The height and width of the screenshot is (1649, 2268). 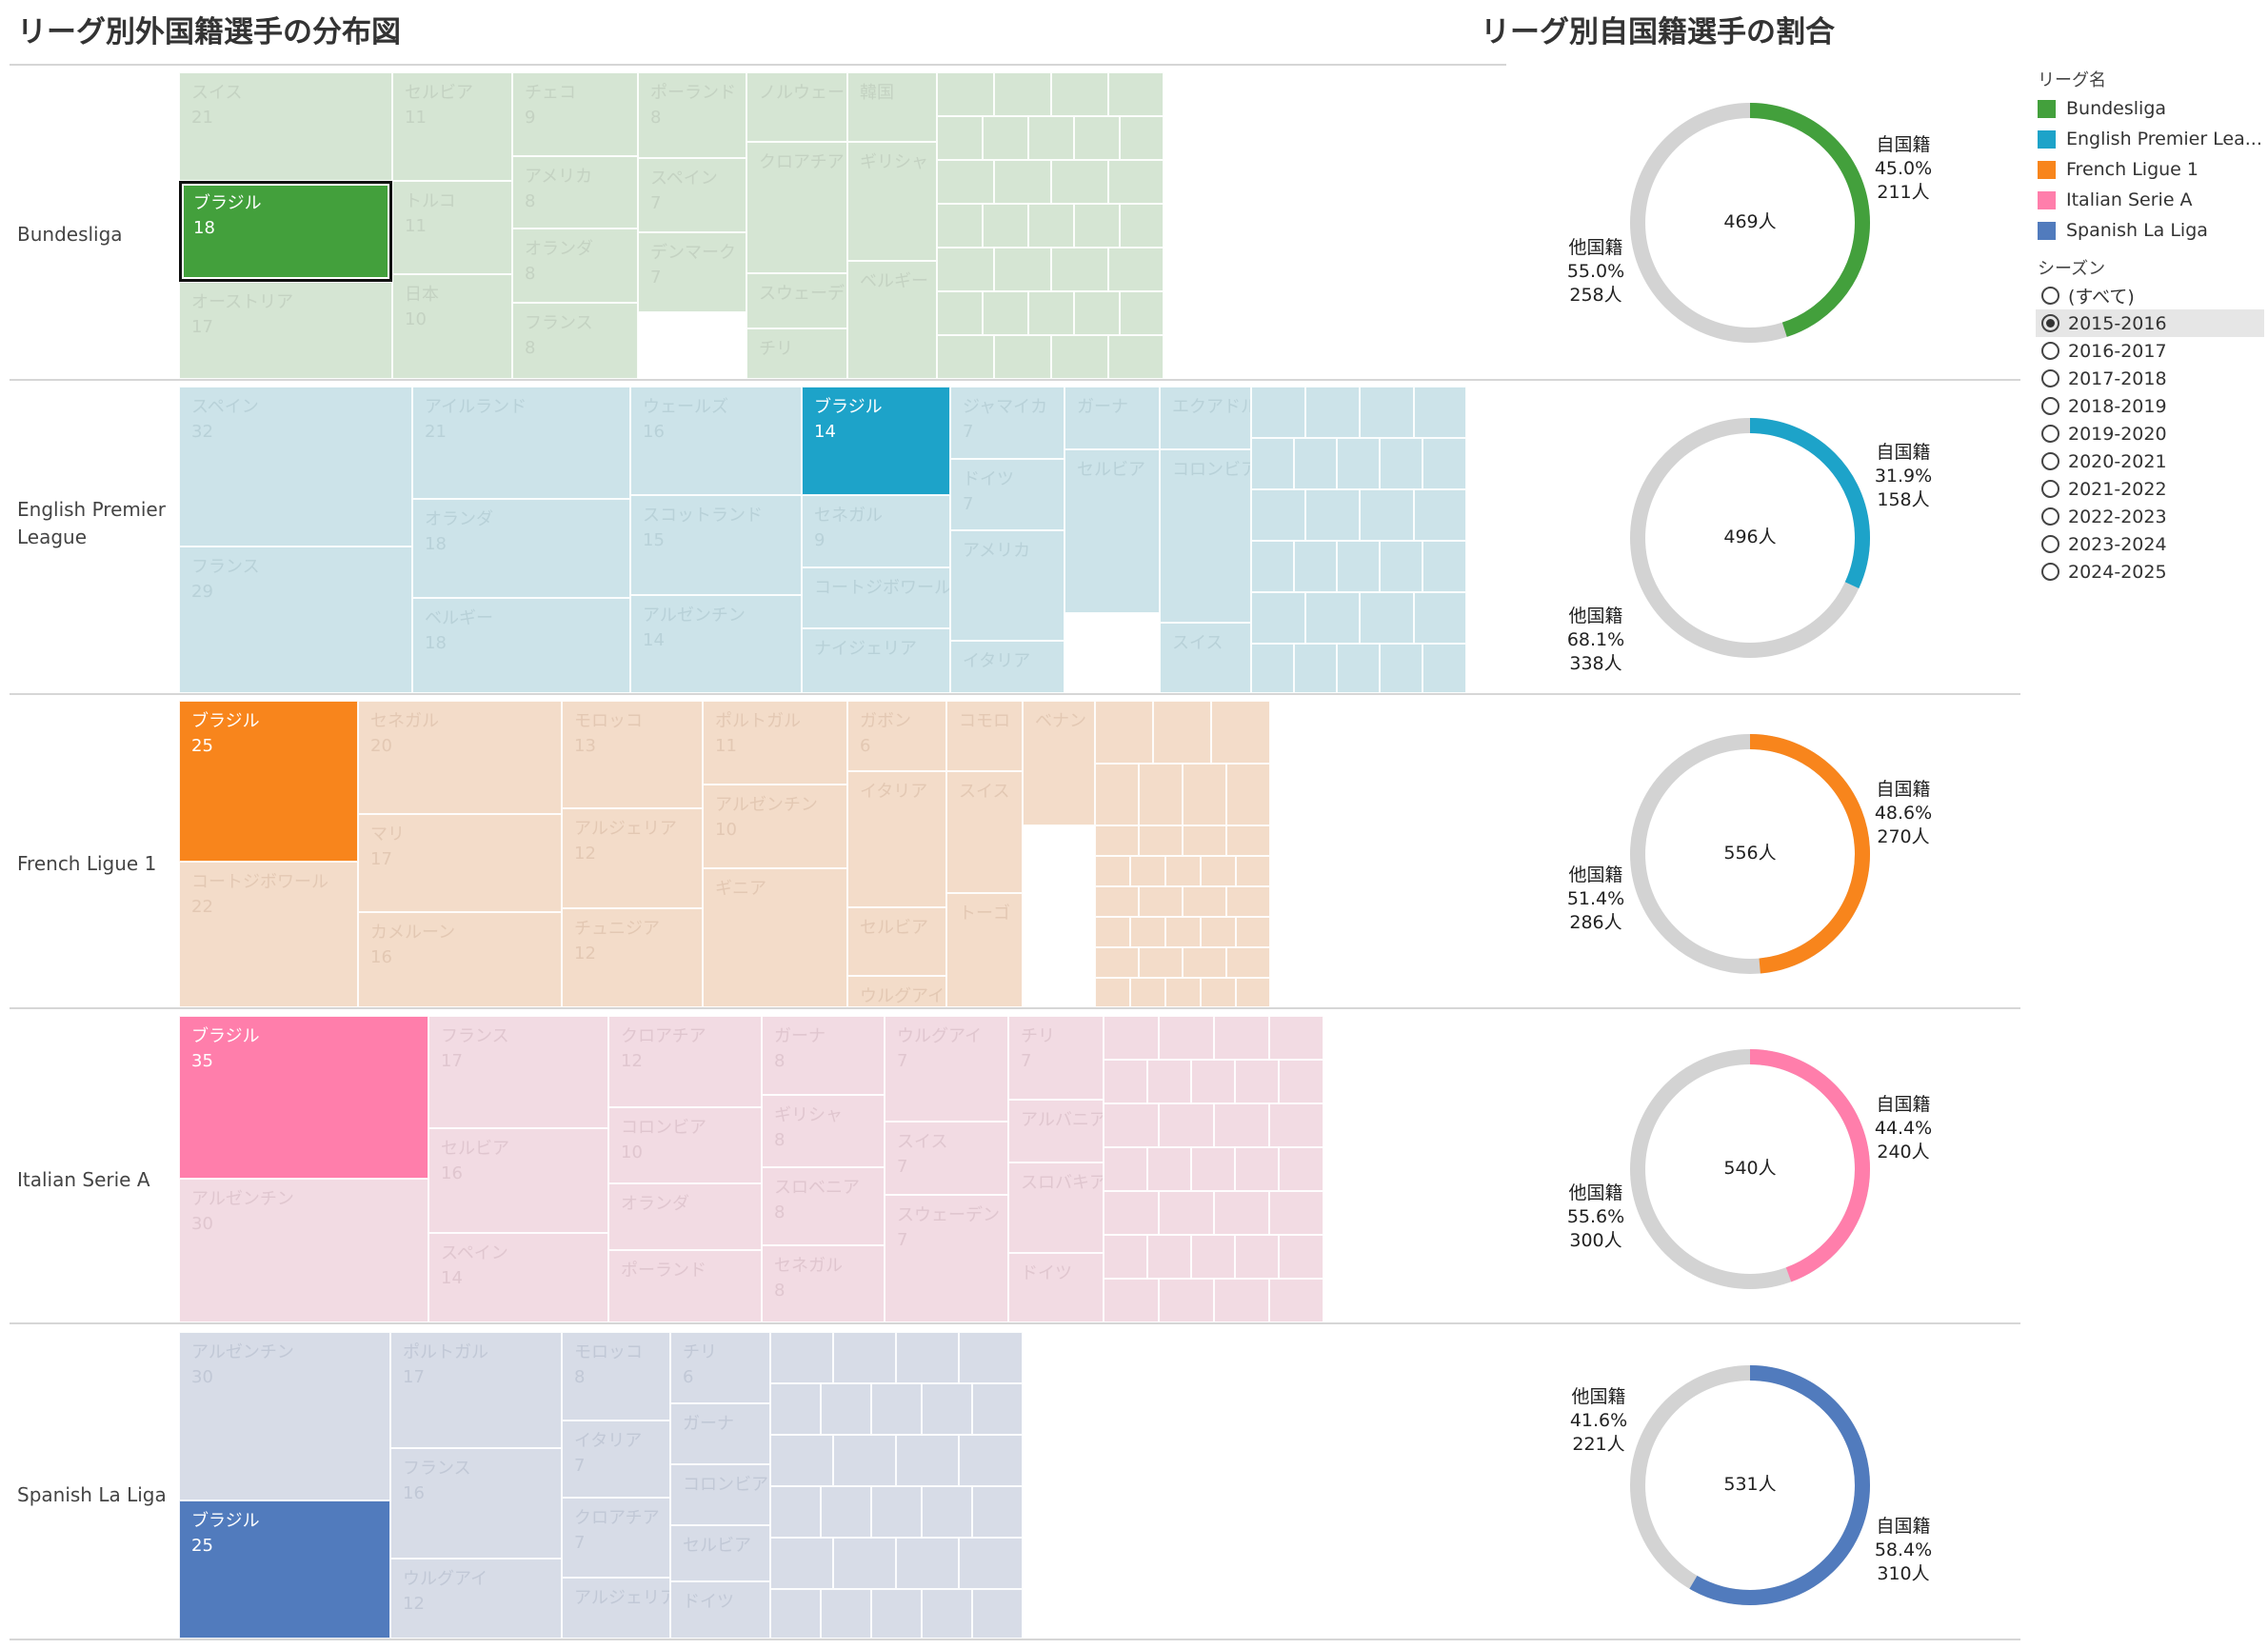 What do you see at coordinates (460, 959) in the screenshot?
I see `treemap-cell: カメルーン 16` at bounding box center [460, 959].